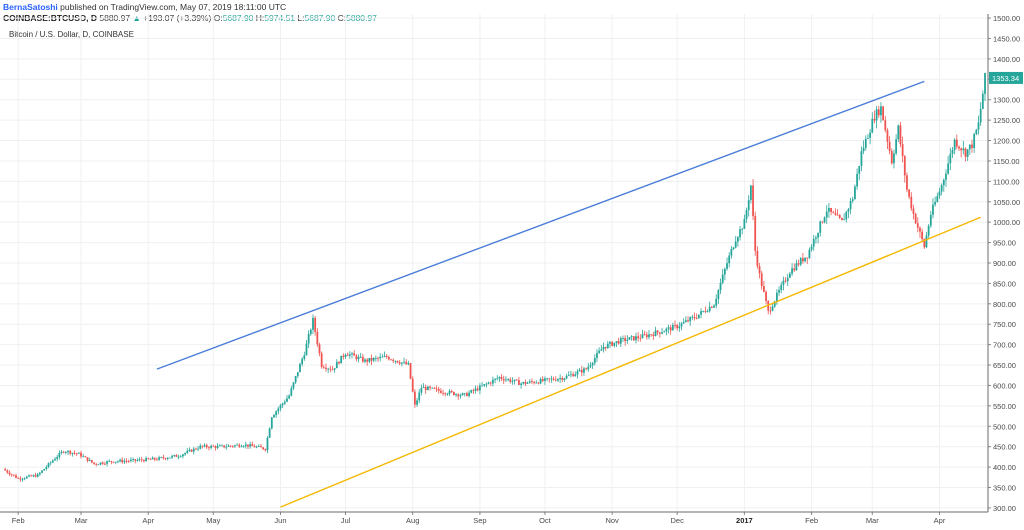  What do you see at coordinates (744, 520) in the screenshot?
I see `x-tick-label: 2017` at bounding box center [744, 520].